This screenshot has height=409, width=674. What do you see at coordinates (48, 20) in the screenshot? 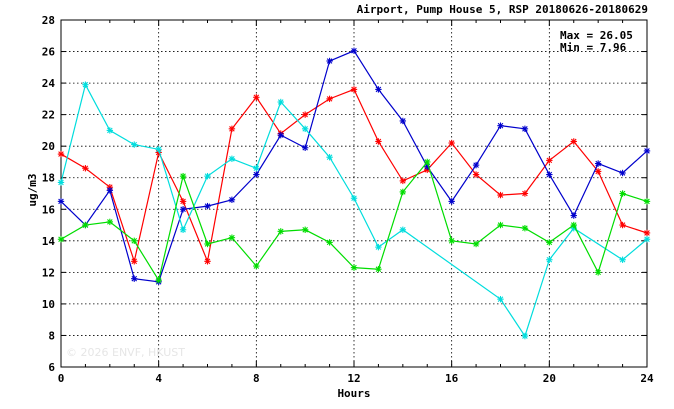
I see `y-tick-label: 28` at bounding box center [48, 20].